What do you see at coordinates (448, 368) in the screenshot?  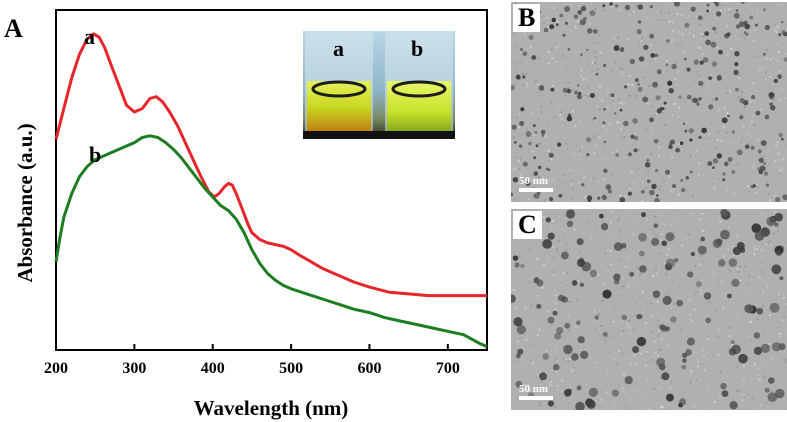 I see `x-tick-label: 700` at bounding box center [448, 368].